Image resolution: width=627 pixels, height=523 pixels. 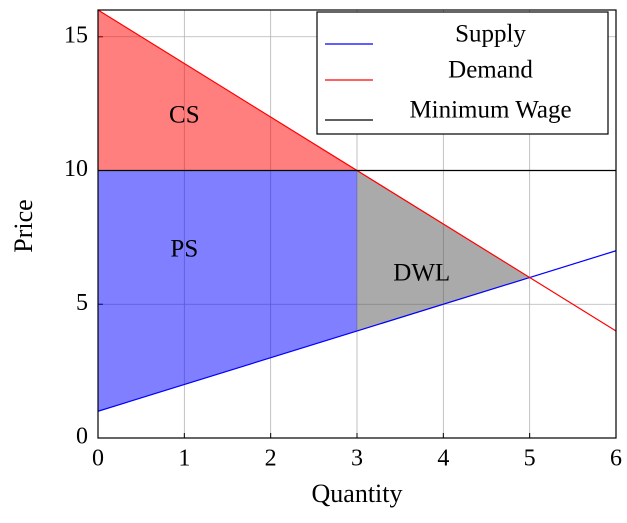 What do you see at coordinates (76, 35) in the screenshot?
I see `y-tick-label: 15` at bounding box center [76, 35].